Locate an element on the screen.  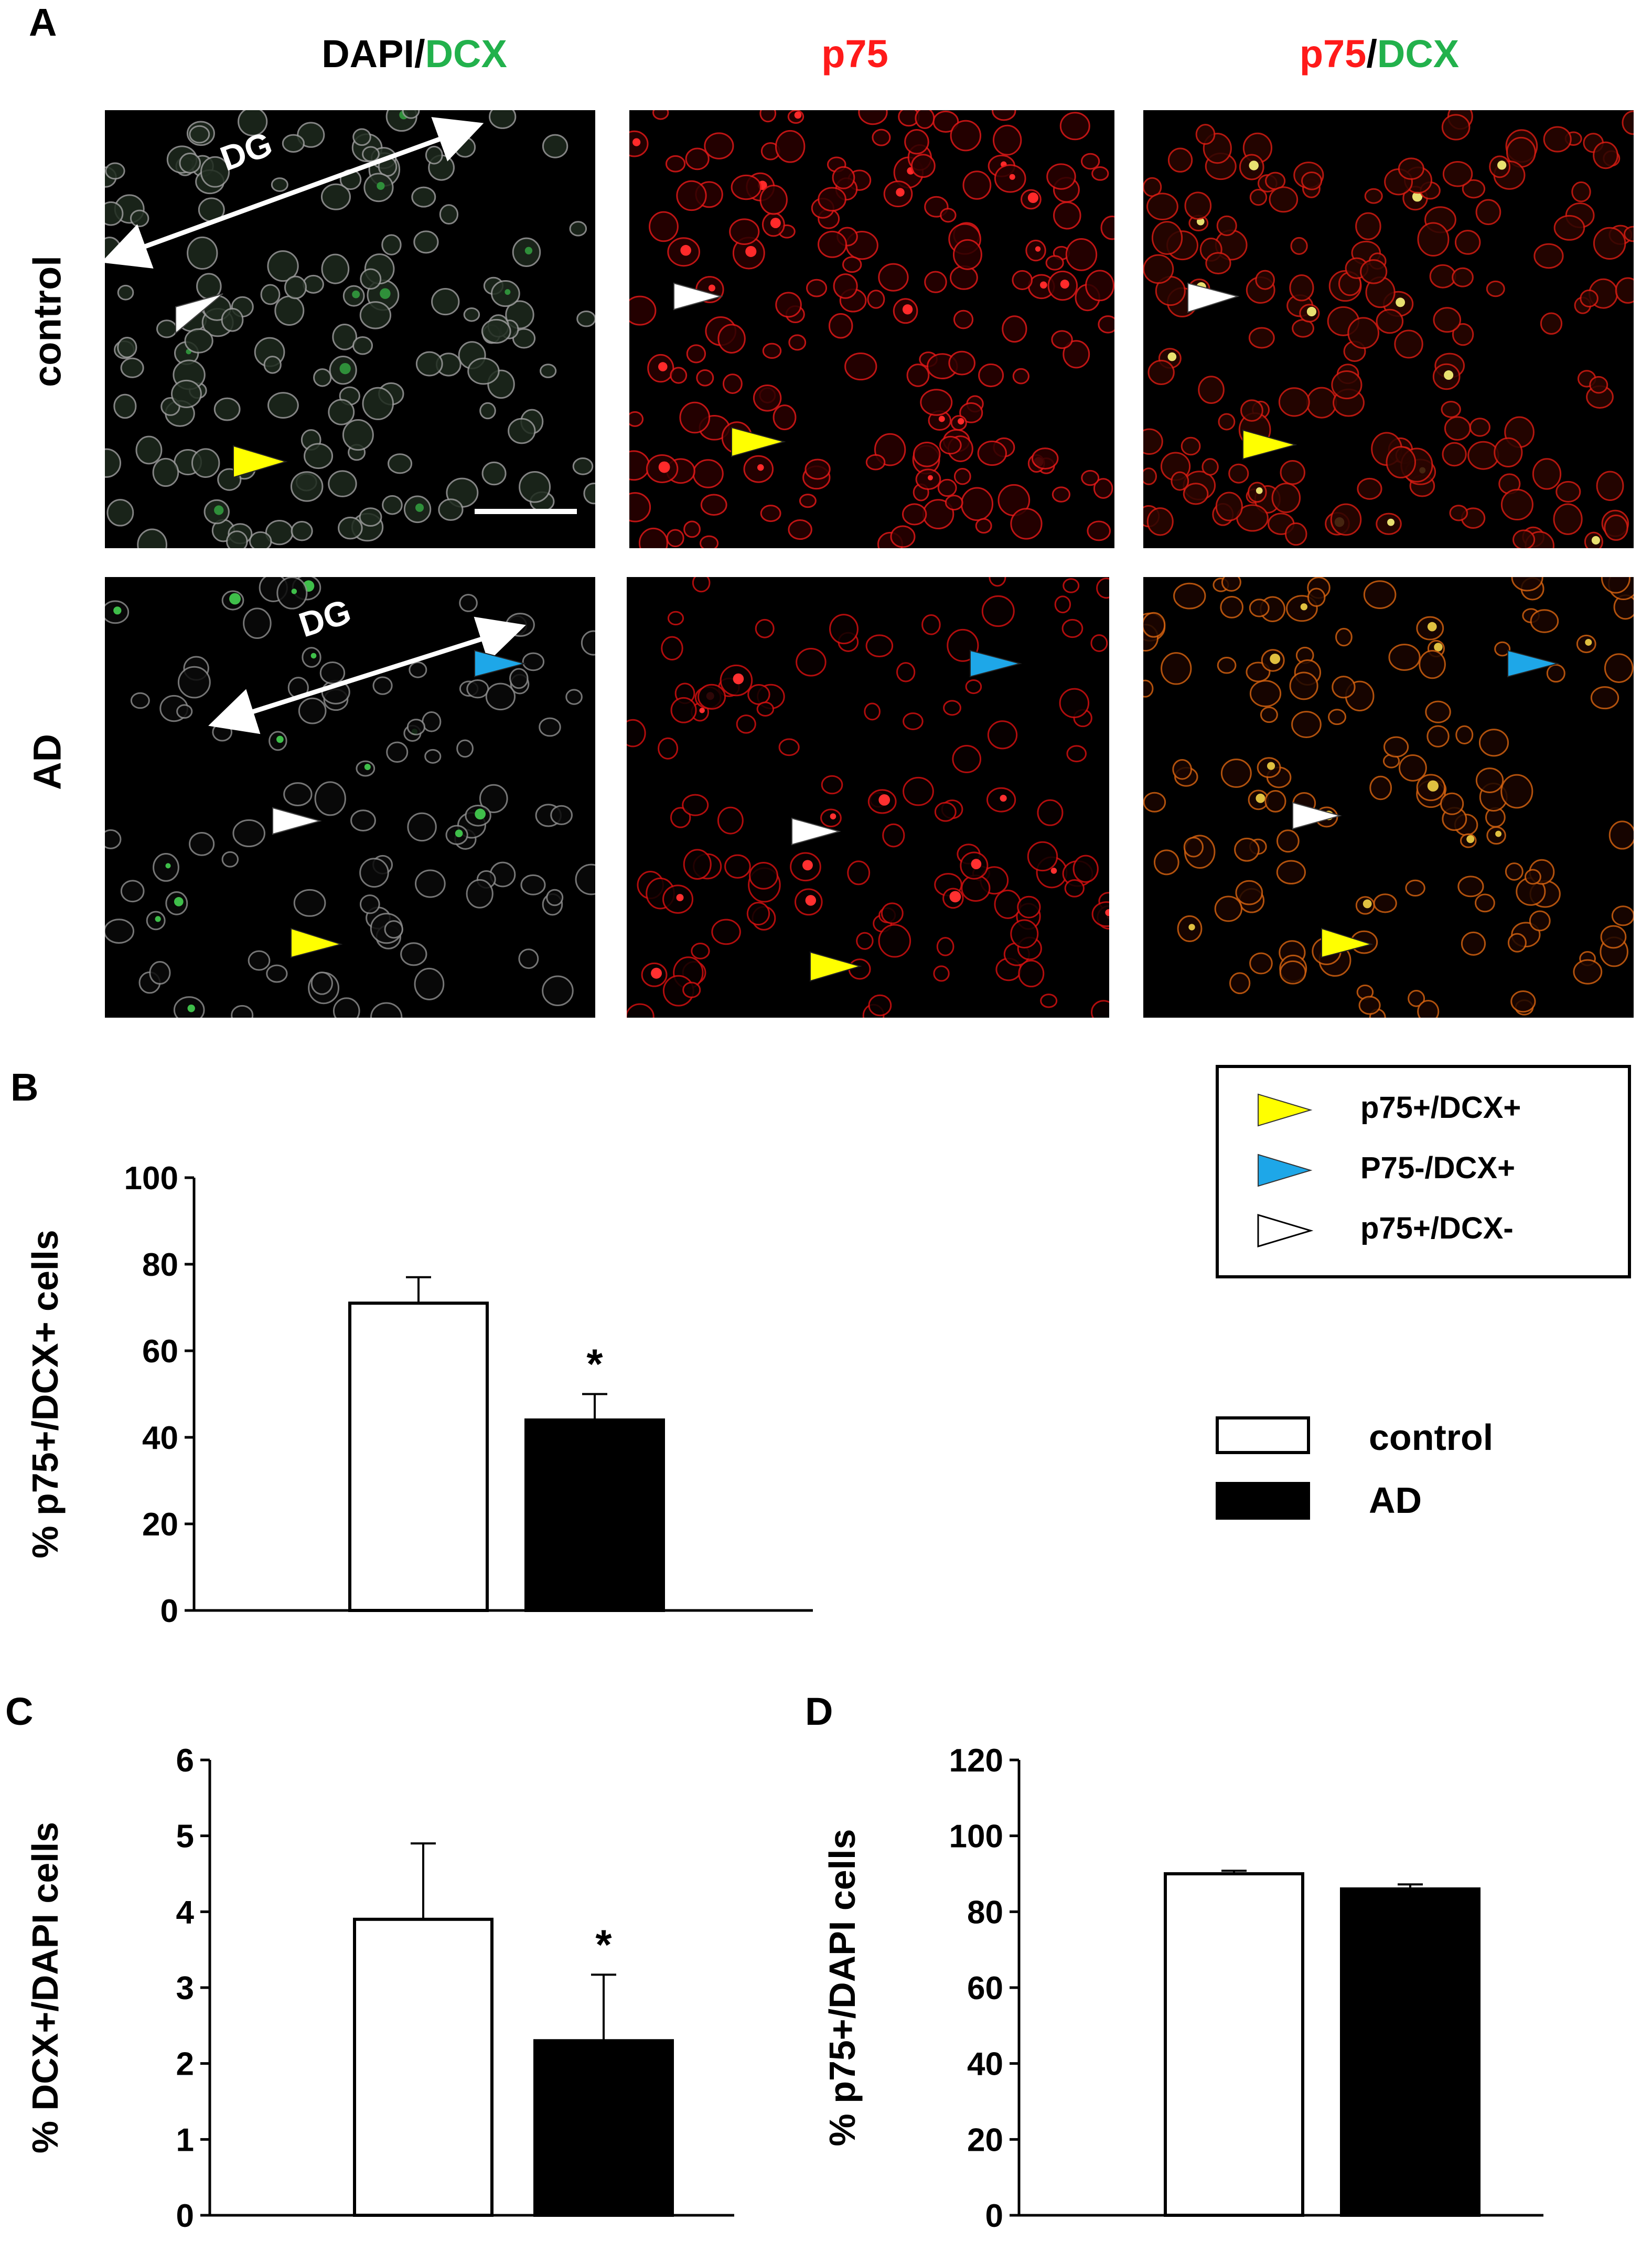
y-tick-label: 6 is located at coordinates (185, 1761).